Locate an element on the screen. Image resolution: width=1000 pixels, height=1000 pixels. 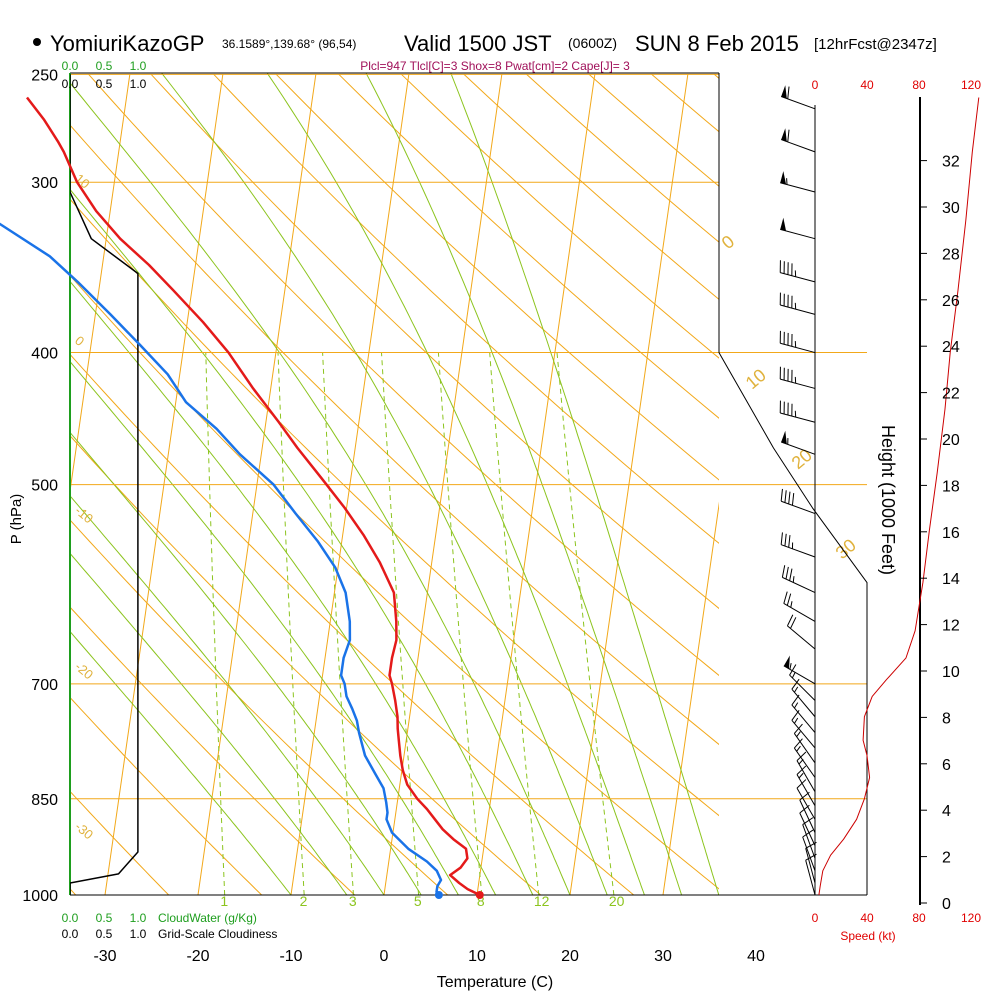
wind-speed-line is located at coordinates (899, 496).